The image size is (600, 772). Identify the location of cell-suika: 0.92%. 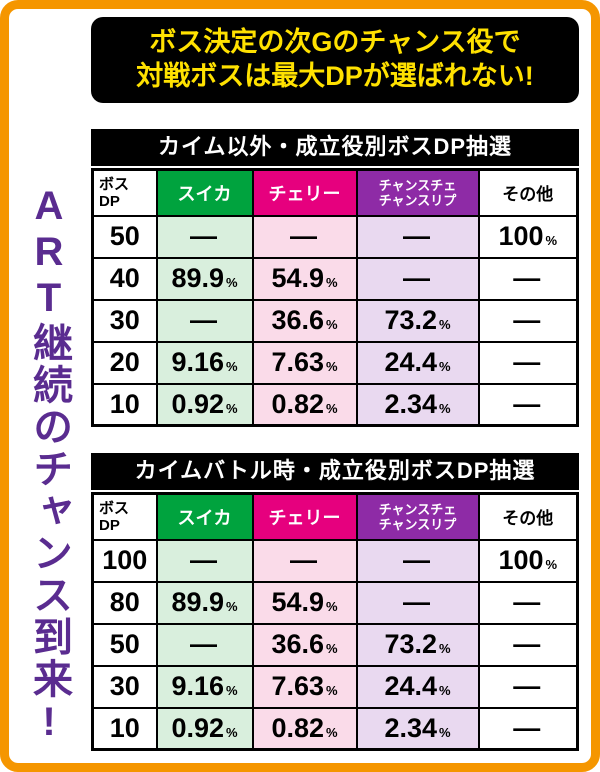
(204, 404).